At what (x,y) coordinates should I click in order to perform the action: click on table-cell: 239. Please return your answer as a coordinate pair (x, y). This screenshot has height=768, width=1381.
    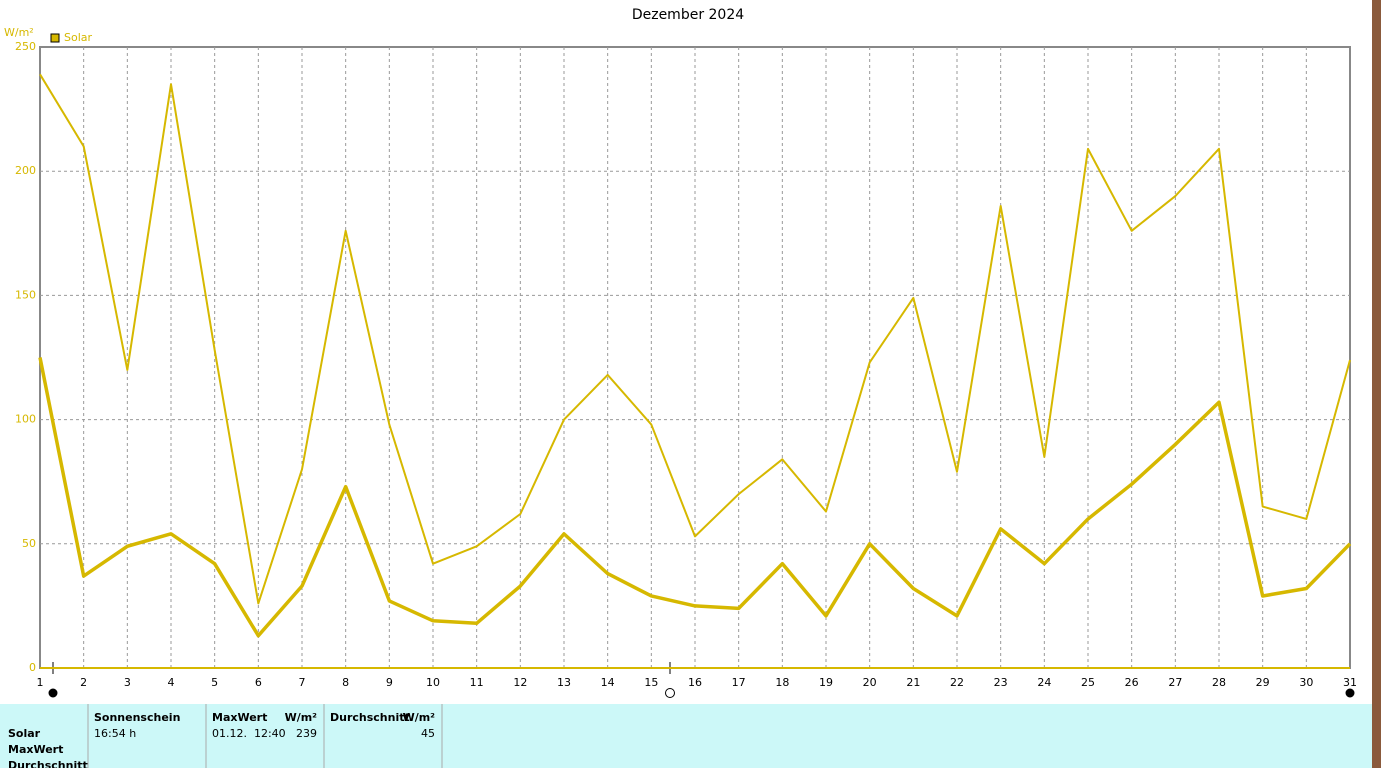
    Looking at the image, I should click on (306, 733).